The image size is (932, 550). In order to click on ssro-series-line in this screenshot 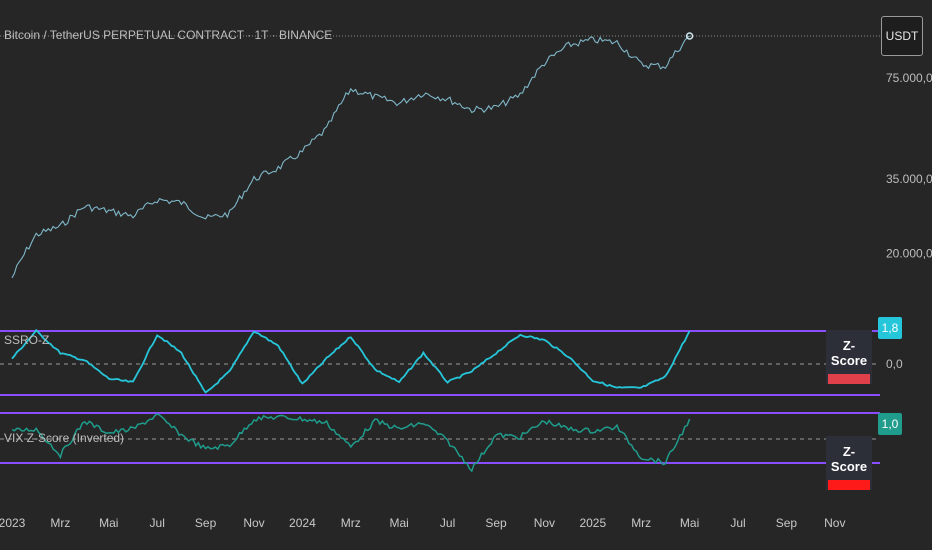, I will do `click(351, 361)`.